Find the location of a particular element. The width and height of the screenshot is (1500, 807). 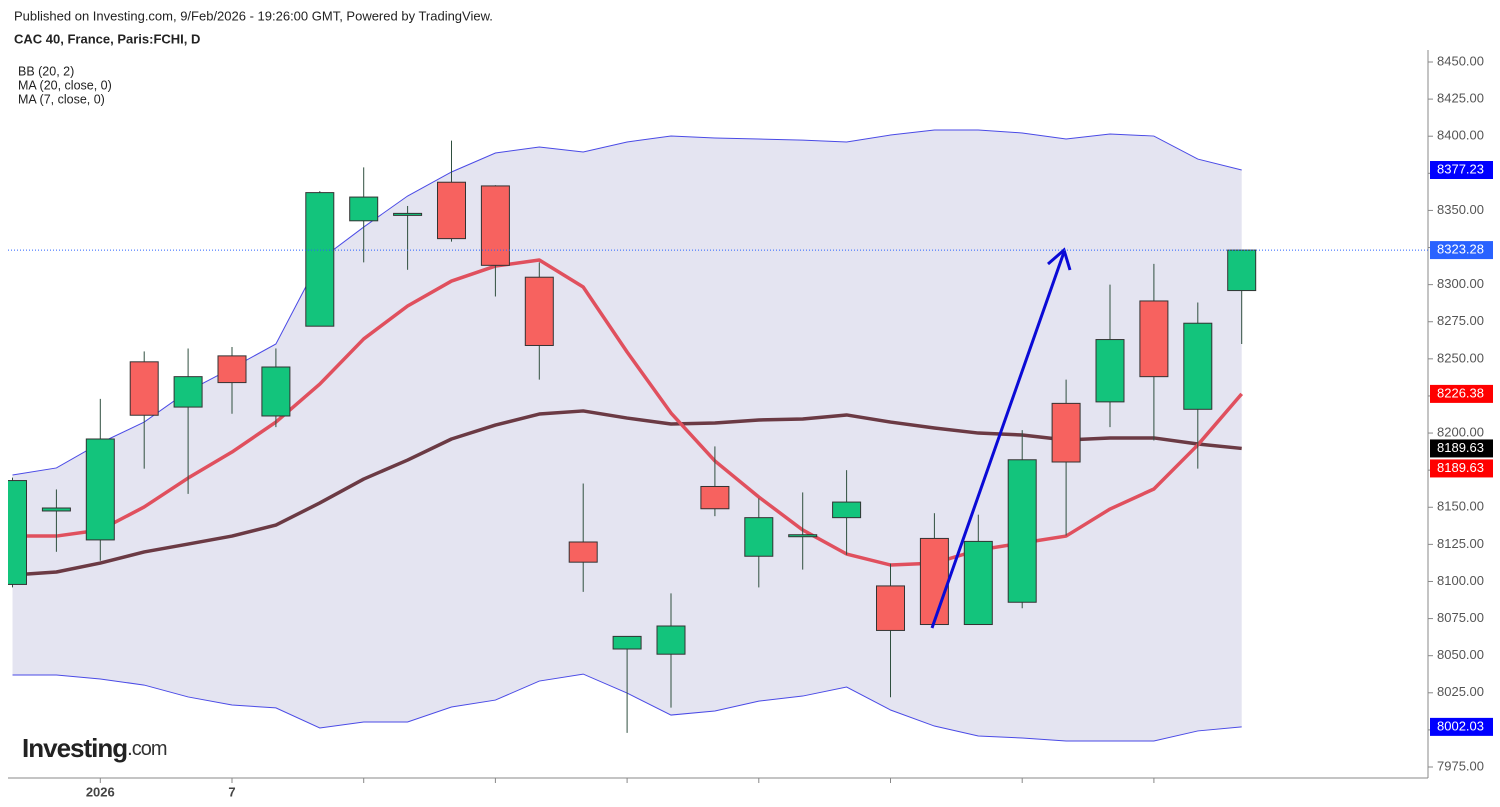

y-tick-label: 8125.00 is located at coordinates (1460, 543).